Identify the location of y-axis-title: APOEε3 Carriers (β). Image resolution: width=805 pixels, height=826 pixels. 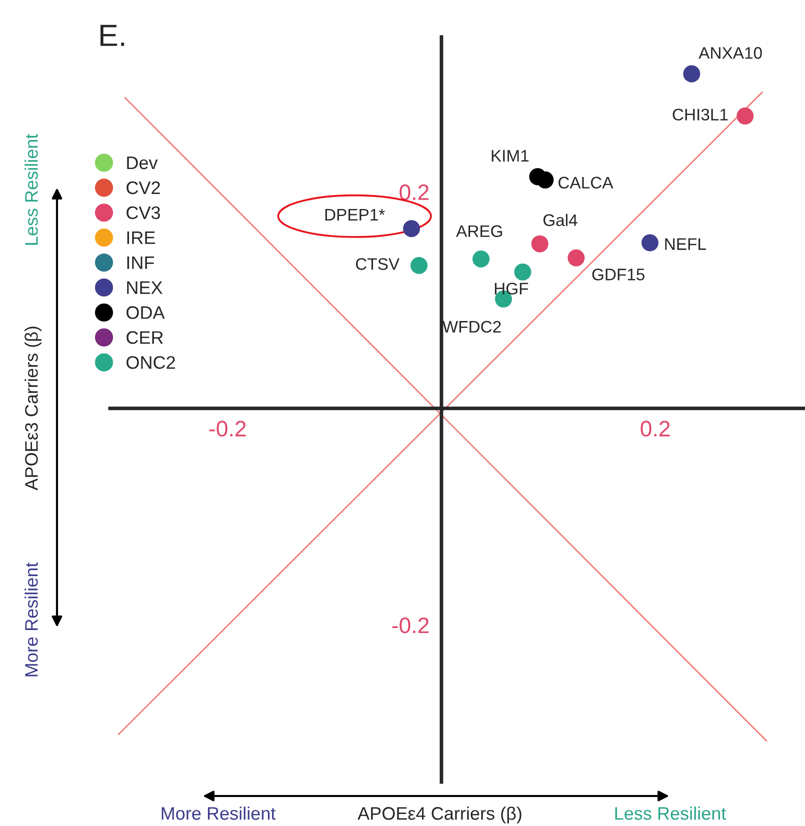
(33, 408).